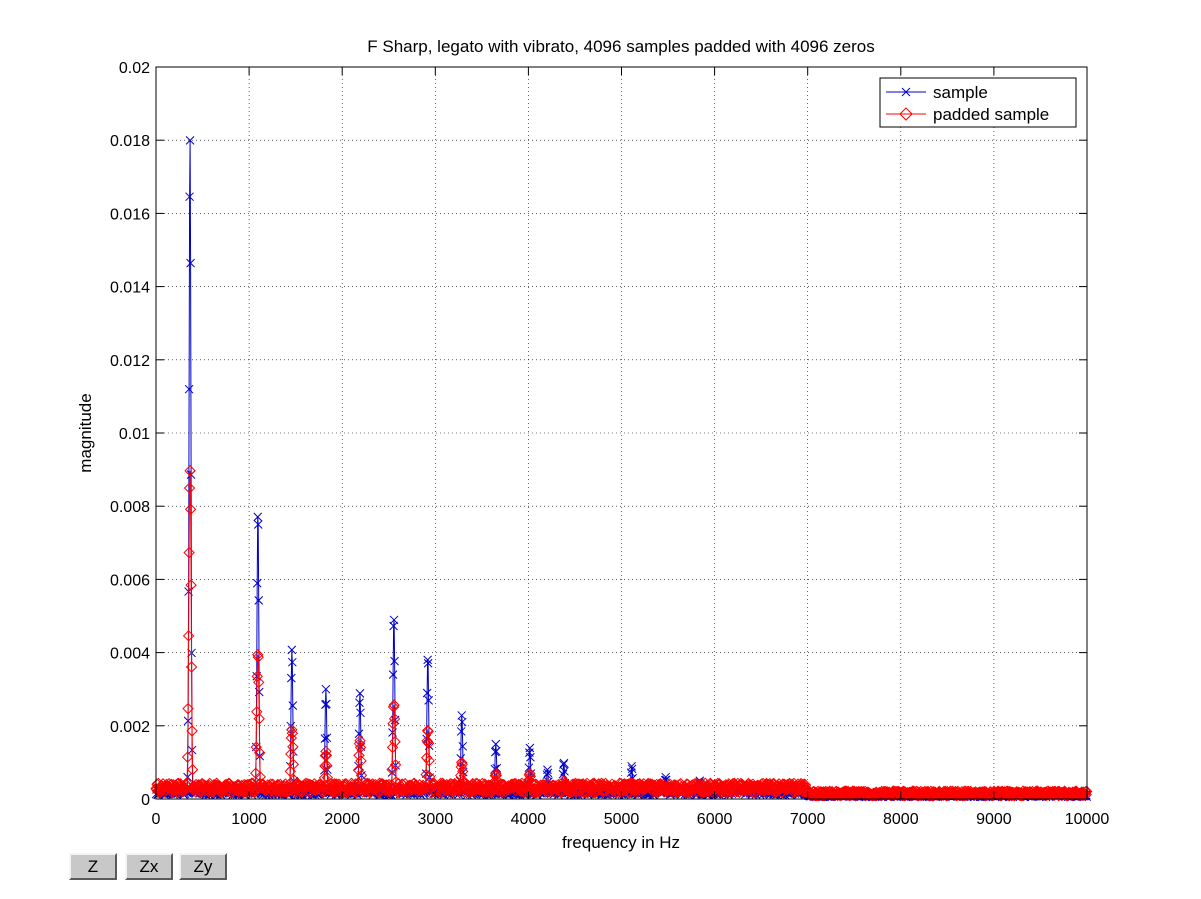  Describe the element at coordinates (715, 819) in the screenshot. I see `x-tick-label: 6000` at that location.